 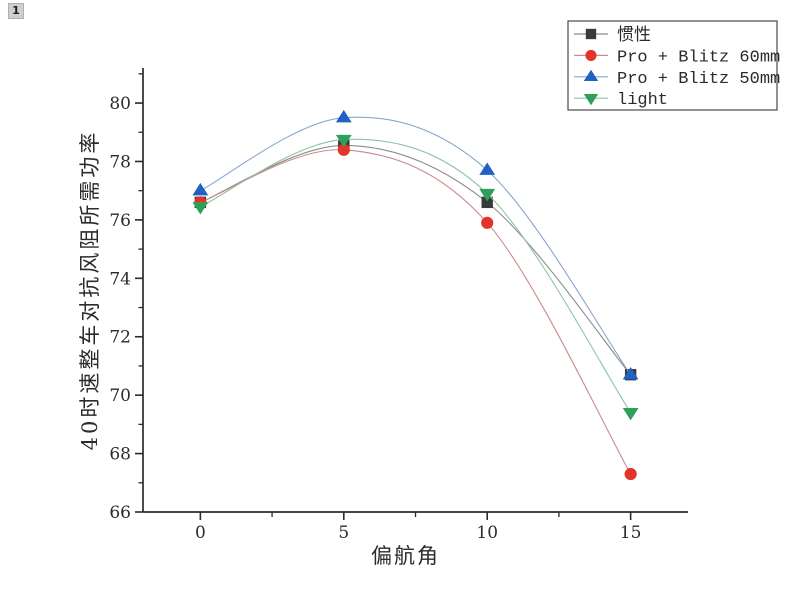 I want to click on x-tick-label: 0, so click(x=200, y=533).